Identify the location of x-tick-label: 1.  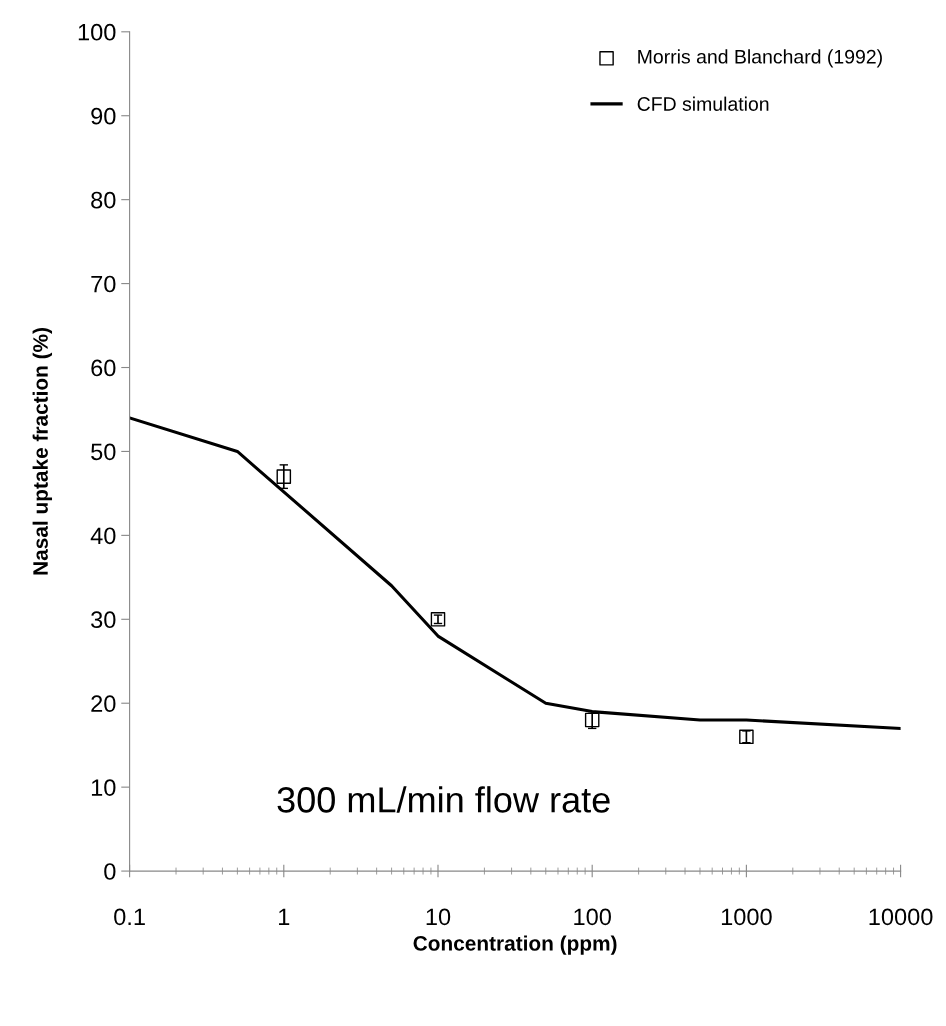
(284, 916).